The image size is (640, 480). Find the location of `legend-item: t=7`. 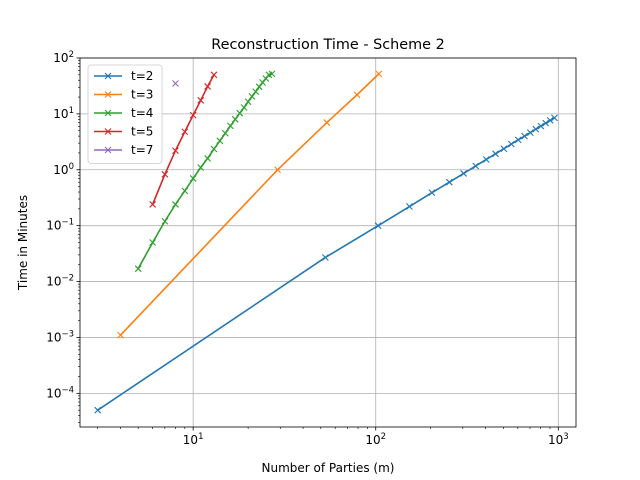

legend-item: t=7 is located at coordinates (123, 150).